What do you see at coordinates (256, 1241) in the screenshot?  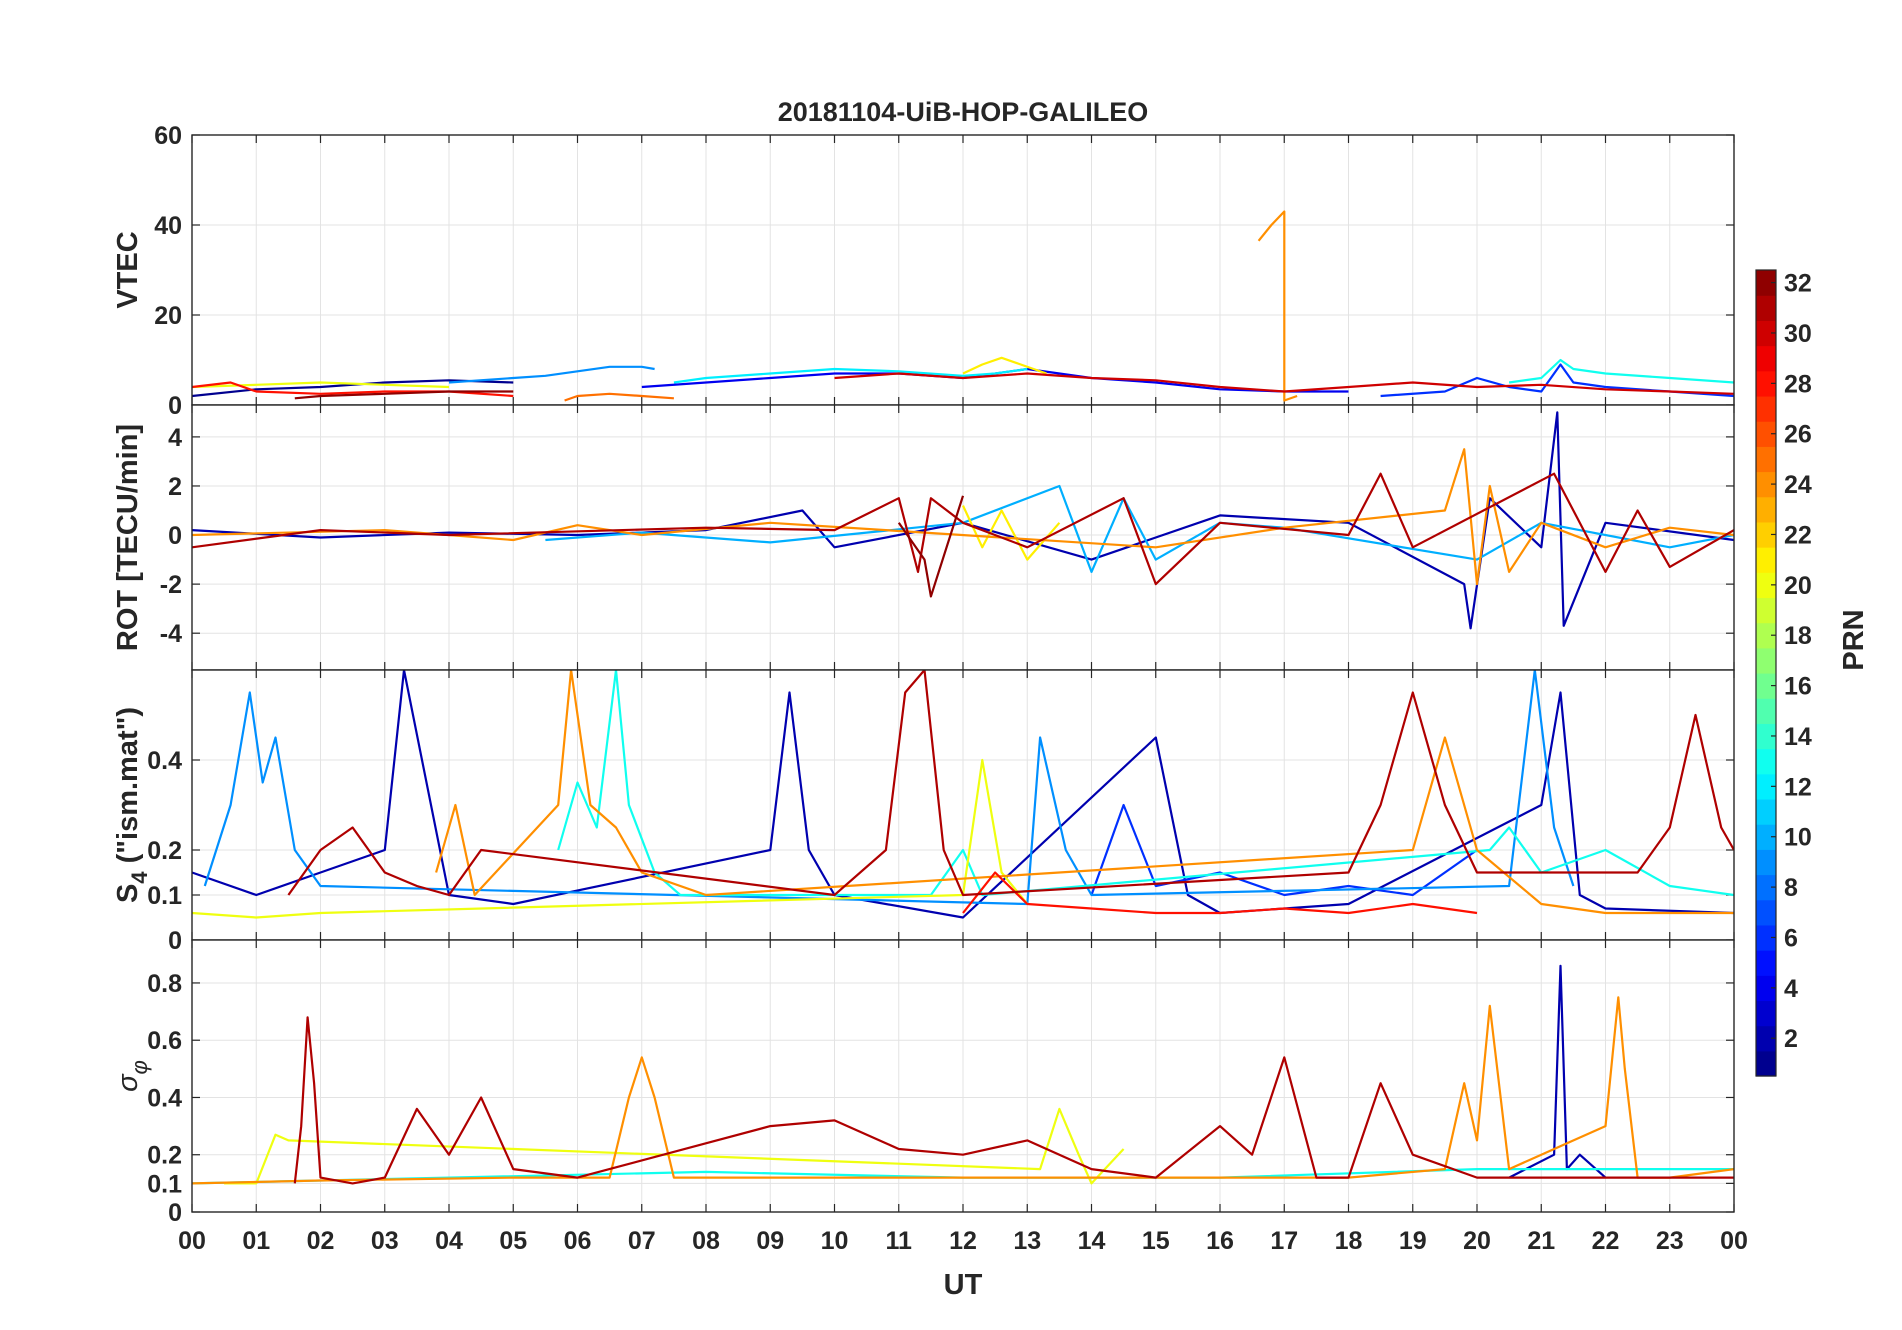 I see `x-tick-label: 01` at bounding box center [256, 1241].